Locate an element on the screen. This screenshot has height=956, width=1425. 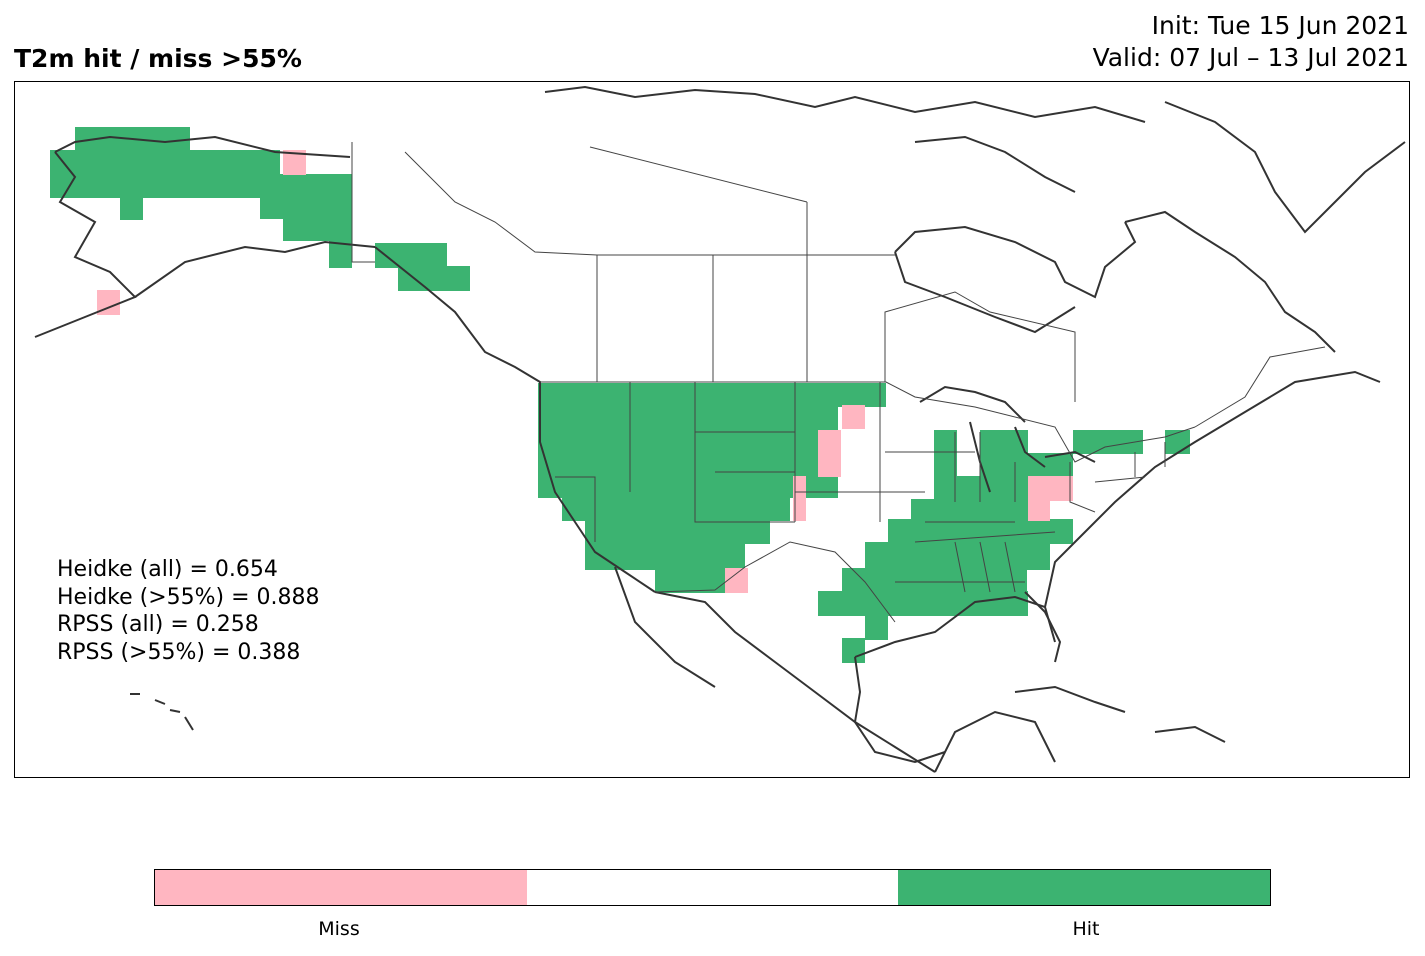
colorbar-neutral-segment is located at coordinates (712, 887).